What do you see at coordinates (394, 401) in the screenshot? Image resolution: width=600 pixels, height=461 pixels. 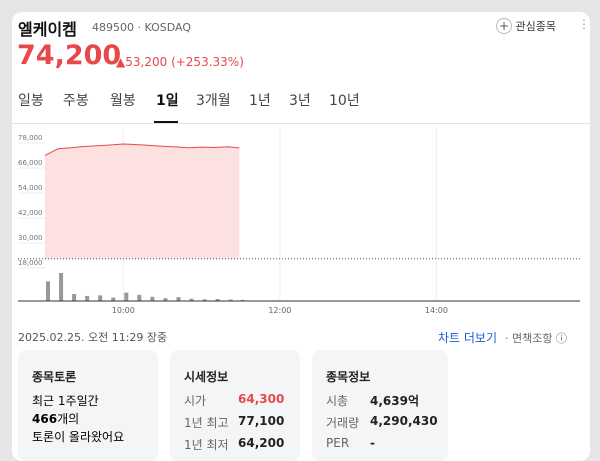 I see `row-value: 4,639억` at bounding box center [394, 401].